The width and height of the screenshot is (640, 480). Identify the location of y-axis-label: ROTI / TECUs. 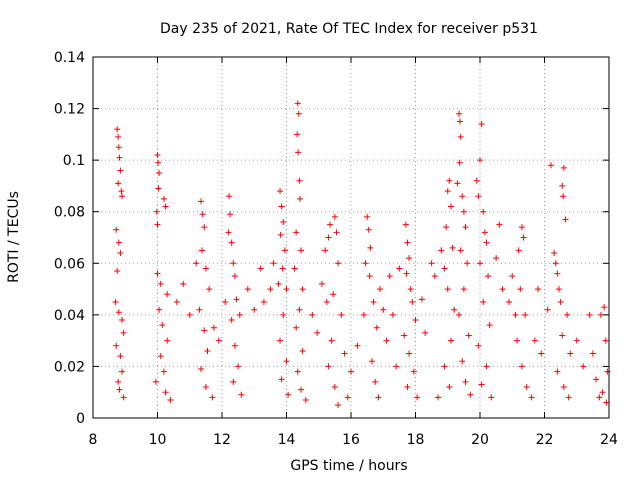
(14, 237).